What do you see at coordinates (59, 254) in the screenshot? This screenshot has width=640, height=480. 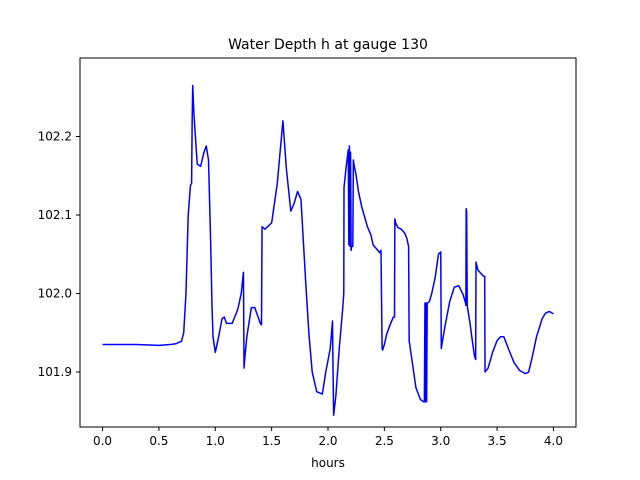 I see `y-axis: 101.9 102.0 102.1 102.2` at bounding box center [59, 254].